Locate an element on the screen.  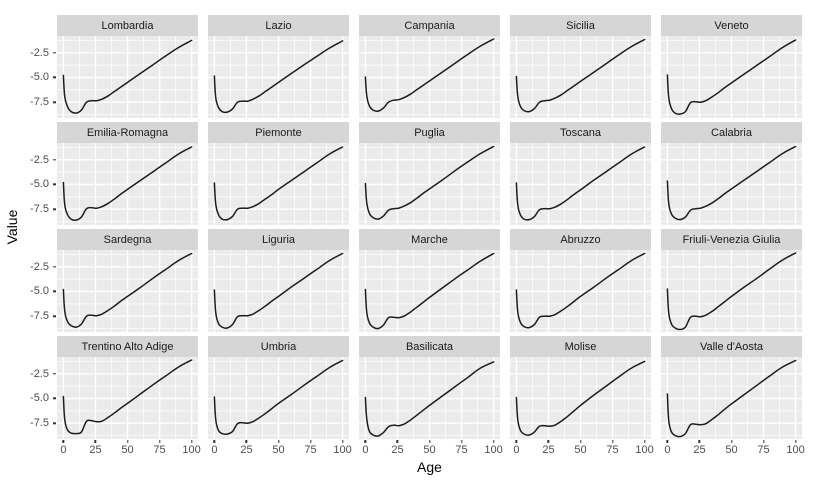
facet-basilicata: Basilicata 0 25 50 75 100 is located at coordinates (431, 396).